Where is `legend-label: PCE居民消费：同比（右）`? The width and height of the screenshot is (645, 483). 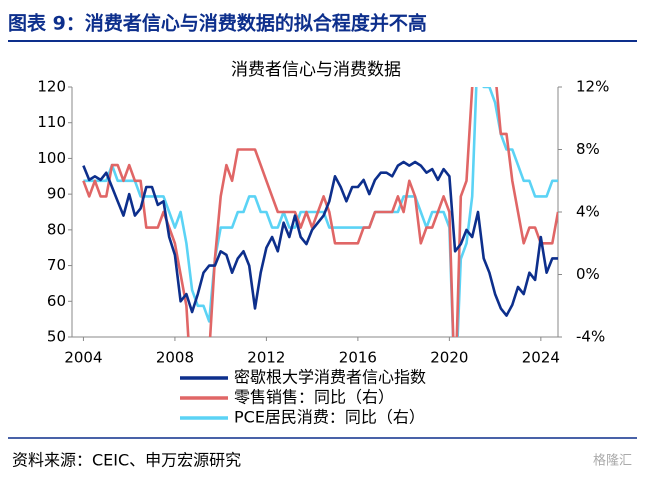 legend-label: PCE居民消费：同比（右） is located at coordinates (329, 417).